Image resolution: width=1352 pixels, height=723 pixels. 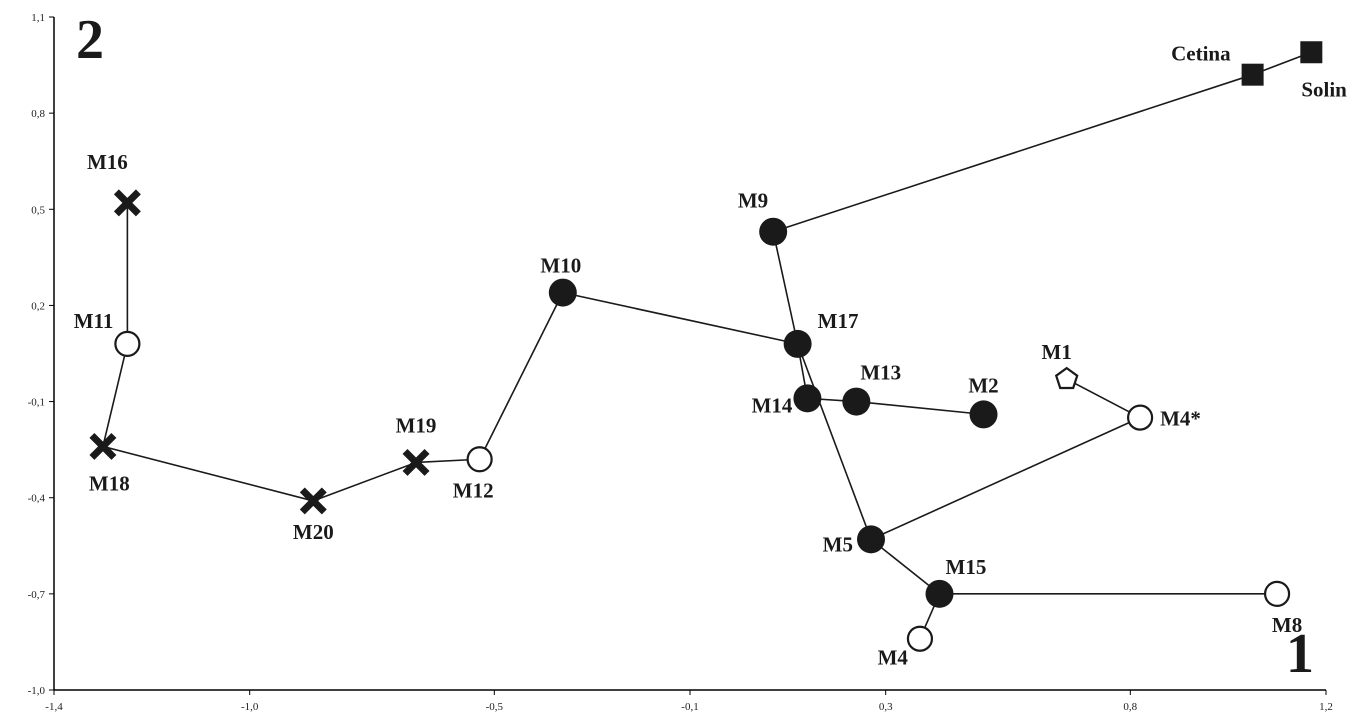 I want to click on point-m1, so click(x=1066, y=378).